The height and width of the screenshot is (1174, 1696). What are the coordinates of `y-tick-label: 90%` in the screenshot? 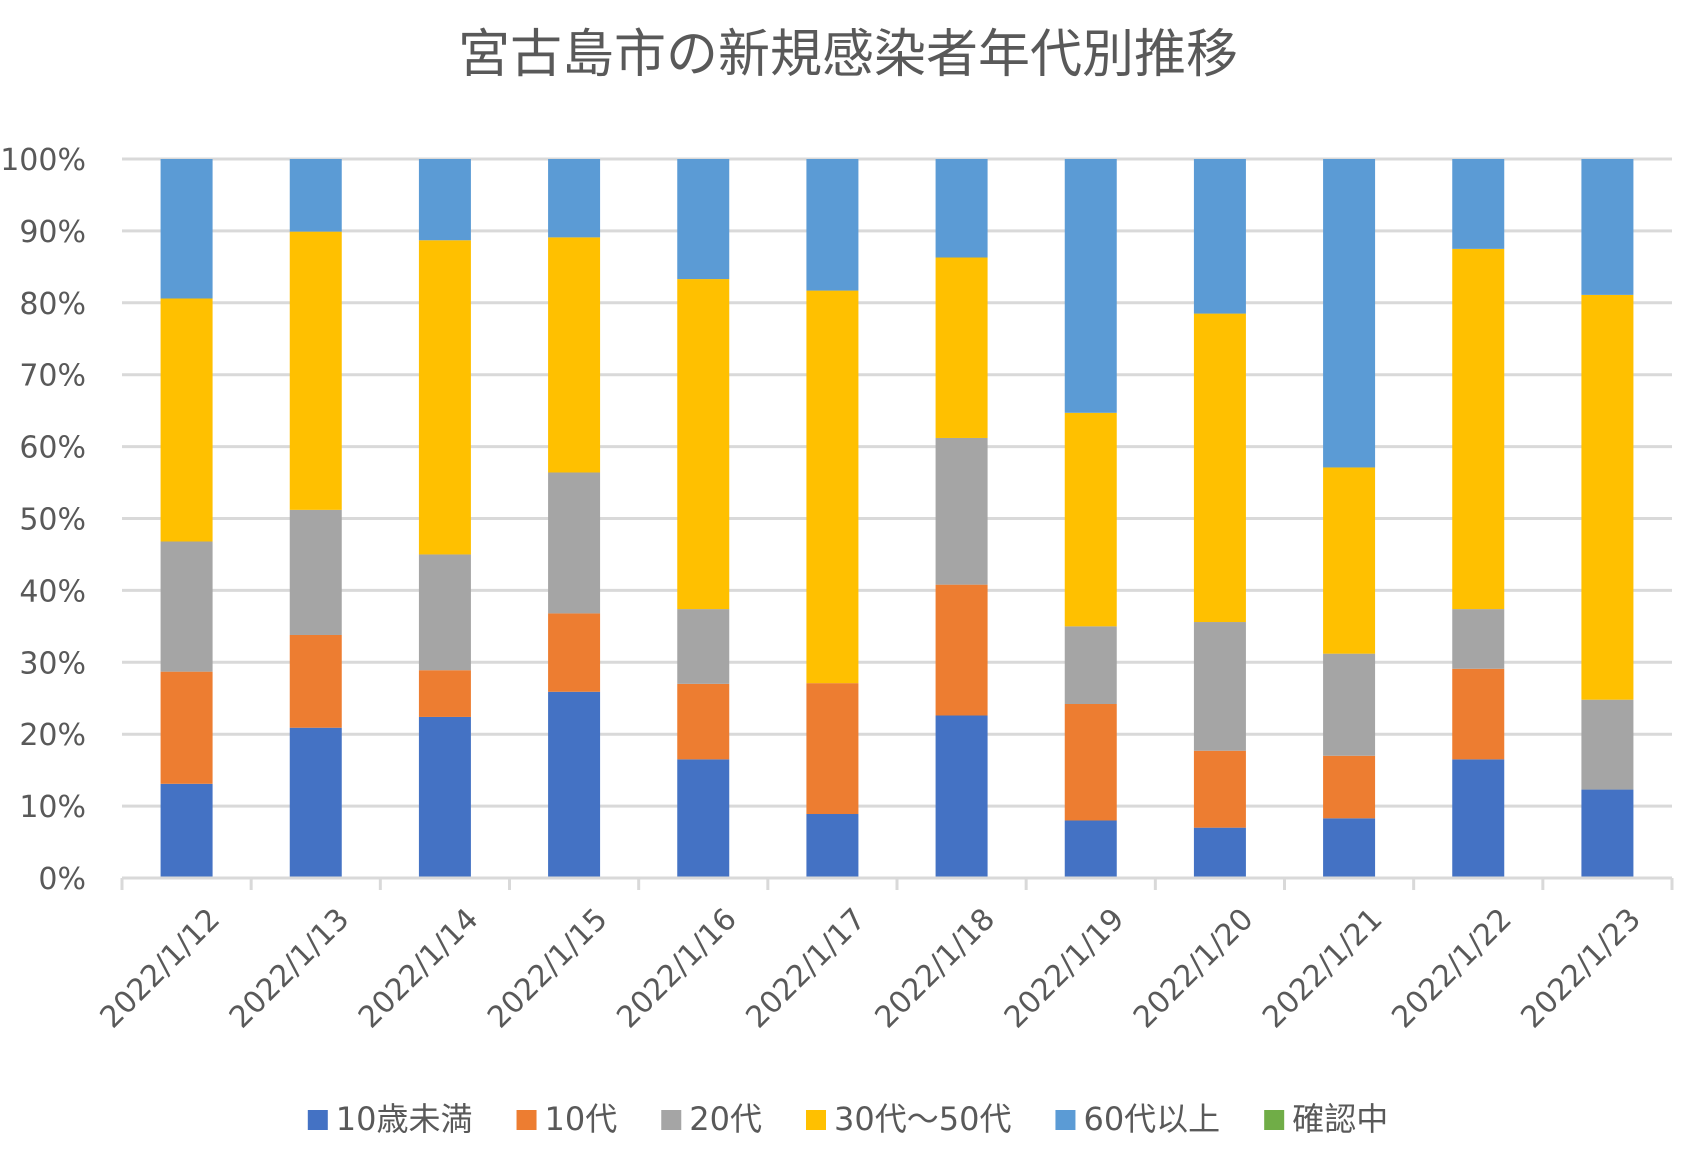 It's located at (52, 232).